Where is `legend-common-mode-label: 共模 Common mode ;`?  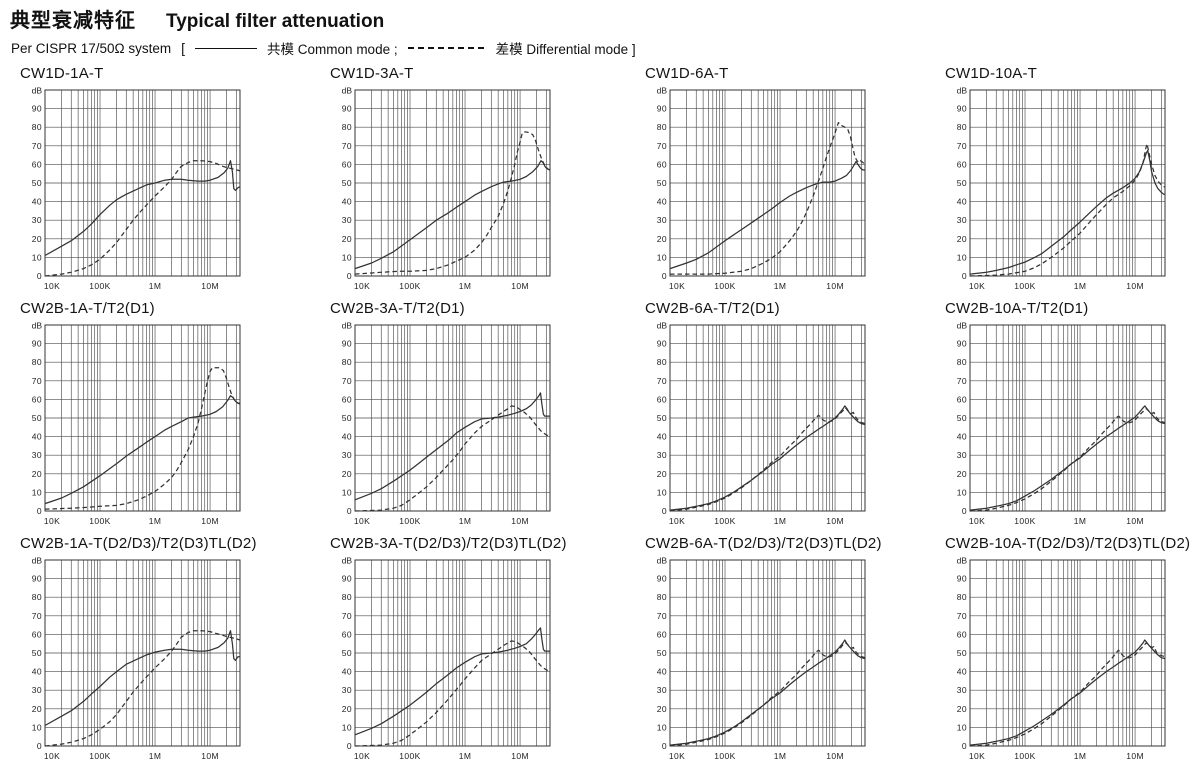
legend-common-mode-label: 共模 Common mode ; is located at coordinates (332, 49).